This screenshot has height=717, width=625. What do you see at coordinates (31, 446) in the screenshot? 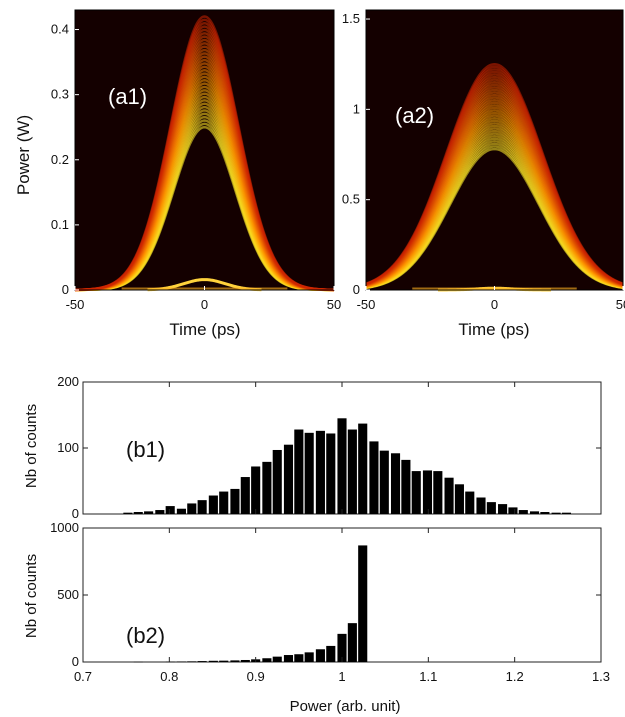
I see `panel-b1-y-axis-label: Nb of counts` at bounding box center [31, 446].